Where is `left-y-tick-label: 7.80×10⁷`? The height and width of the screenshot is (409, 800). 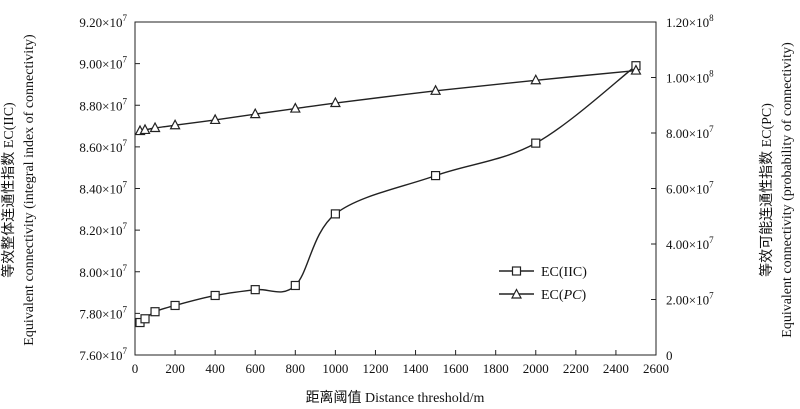 left-y-tick-label: 7.80×10⁷ is located at coordinates (103, 312).